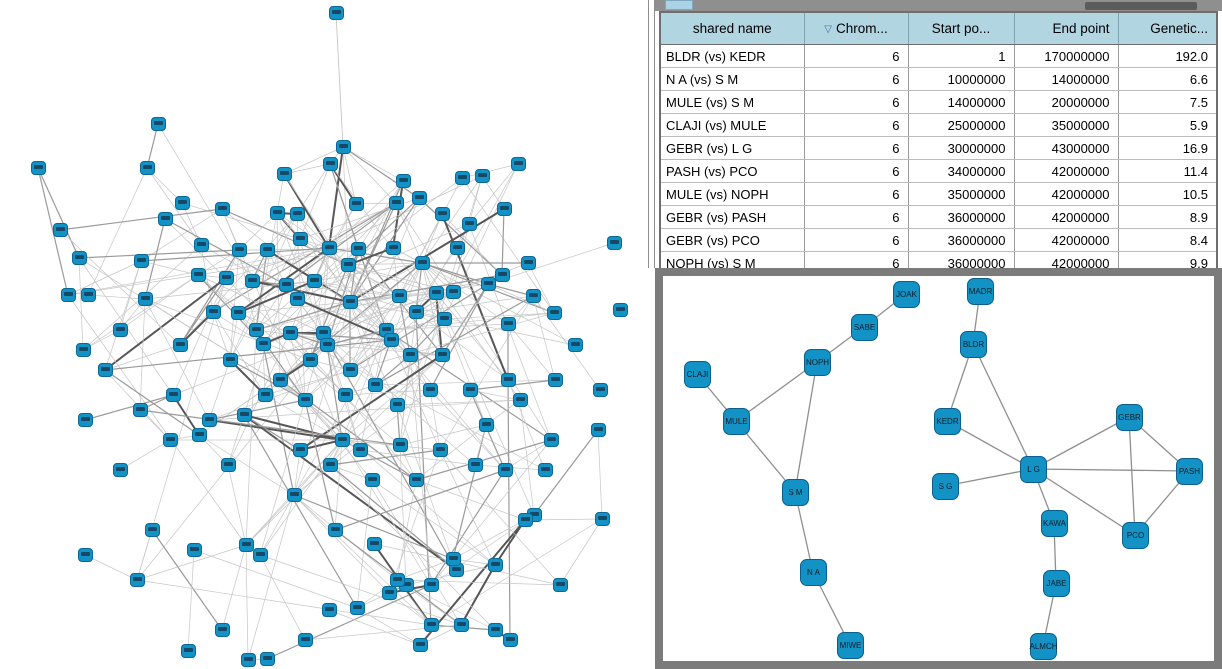  What do you see at coordinates (939, 79) in the screenshot?
I see `table-row: N A (vs) S M 6 10000000 14000000 6.6` at bounding box center [939, 79].